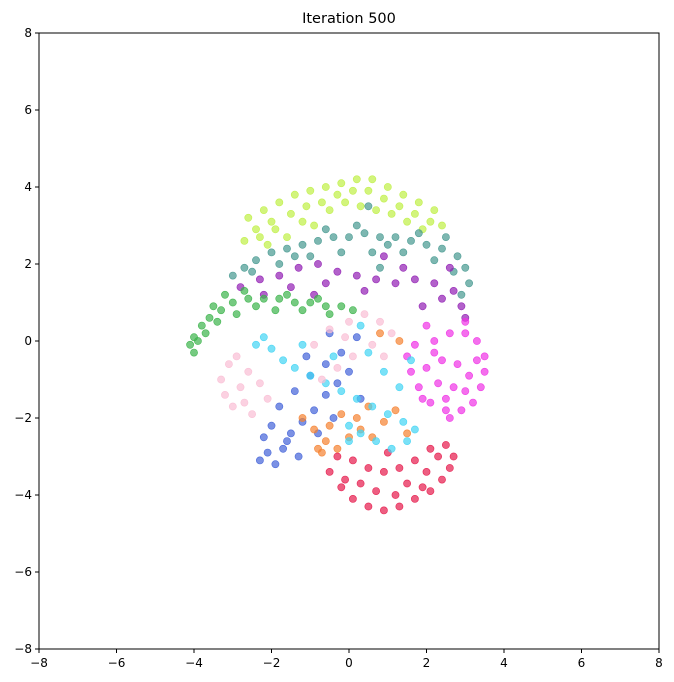 This screenshot has height=682, width=674. I want to click on x-tick-label: 6, so click(582, 663).